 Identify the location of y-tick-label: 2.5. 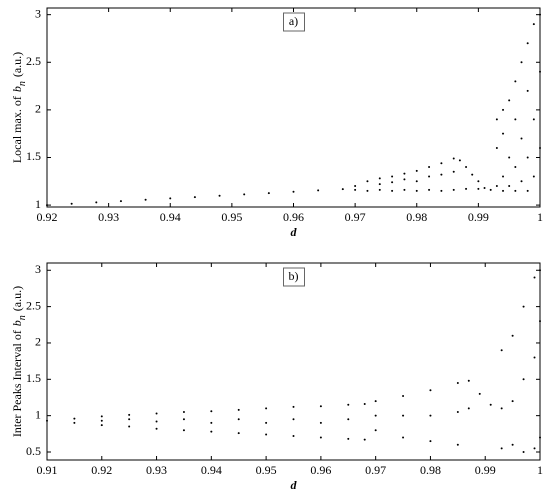
(33, 61).